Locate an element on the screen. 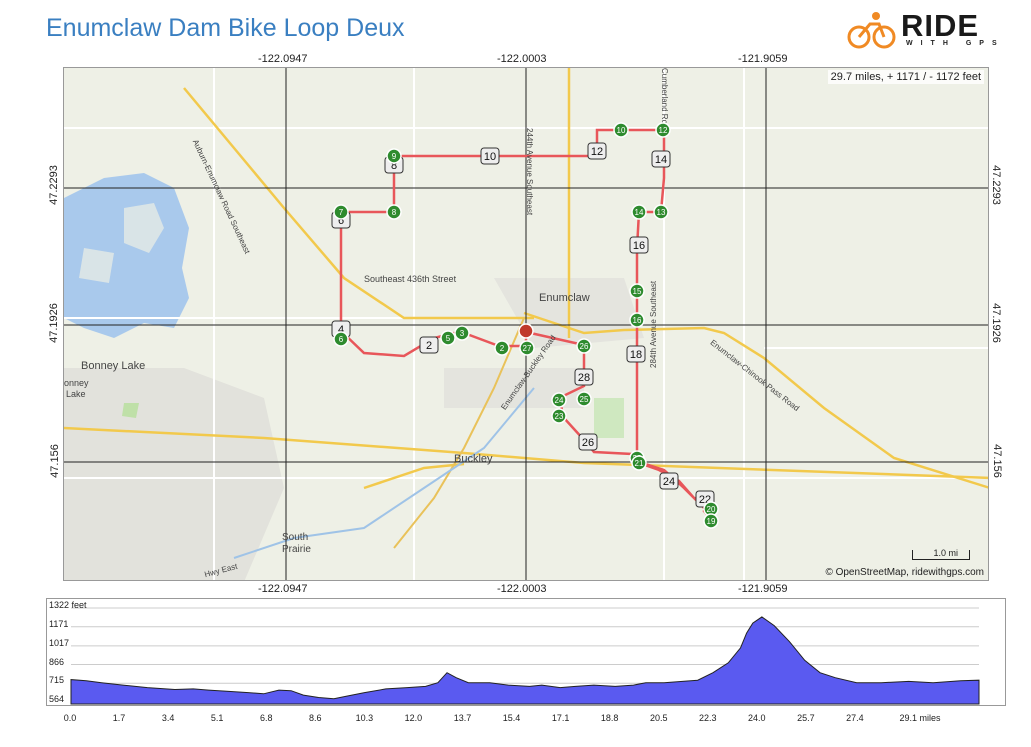  svg-text: 27 is located at coordinates (527, 348).